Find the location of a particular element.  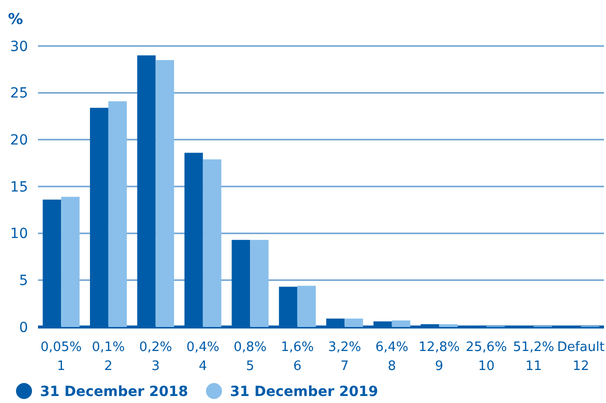

x-tick-label: 0,2% 3 is located at coordinates (155, 357).